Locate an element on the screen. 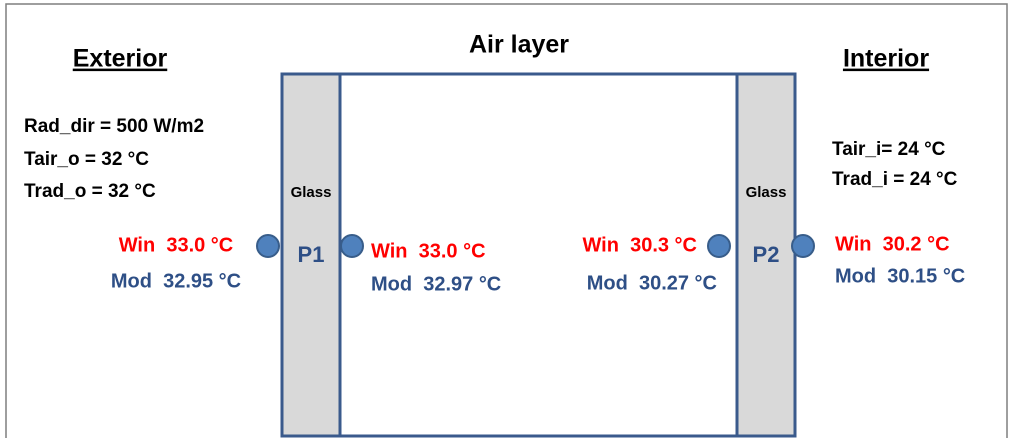 This screenshot has width=1015, height=438. heading: Exterior is located at coordinates (120, 59).